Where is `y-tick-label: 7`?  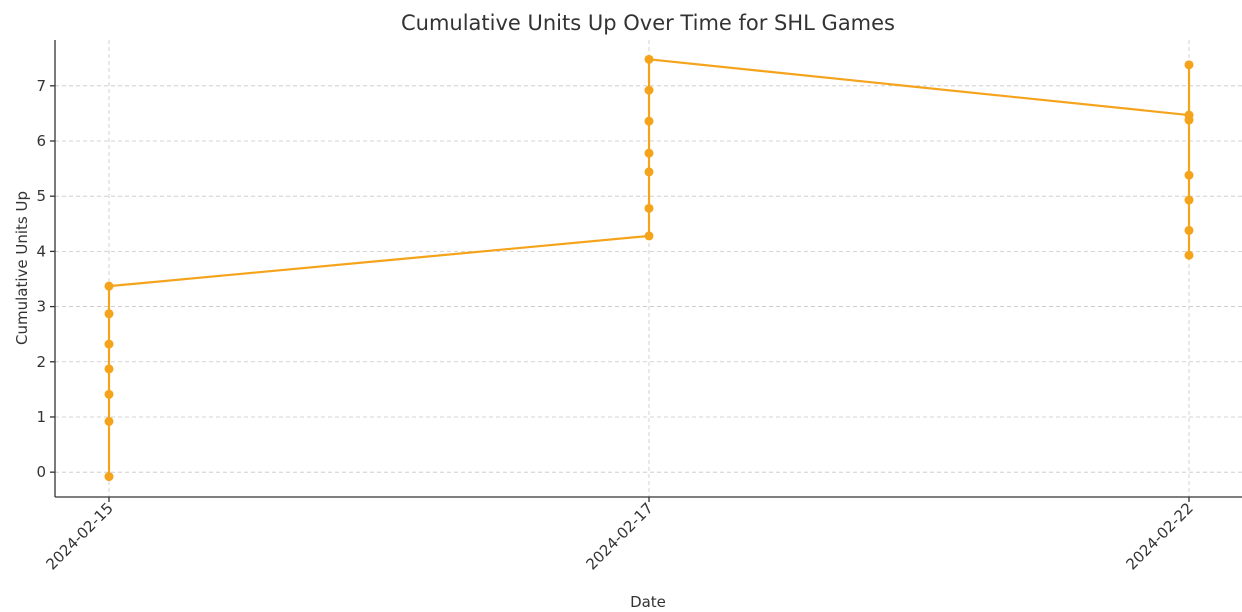
y-tick-label: 7 is located at coordinates (41, 86).